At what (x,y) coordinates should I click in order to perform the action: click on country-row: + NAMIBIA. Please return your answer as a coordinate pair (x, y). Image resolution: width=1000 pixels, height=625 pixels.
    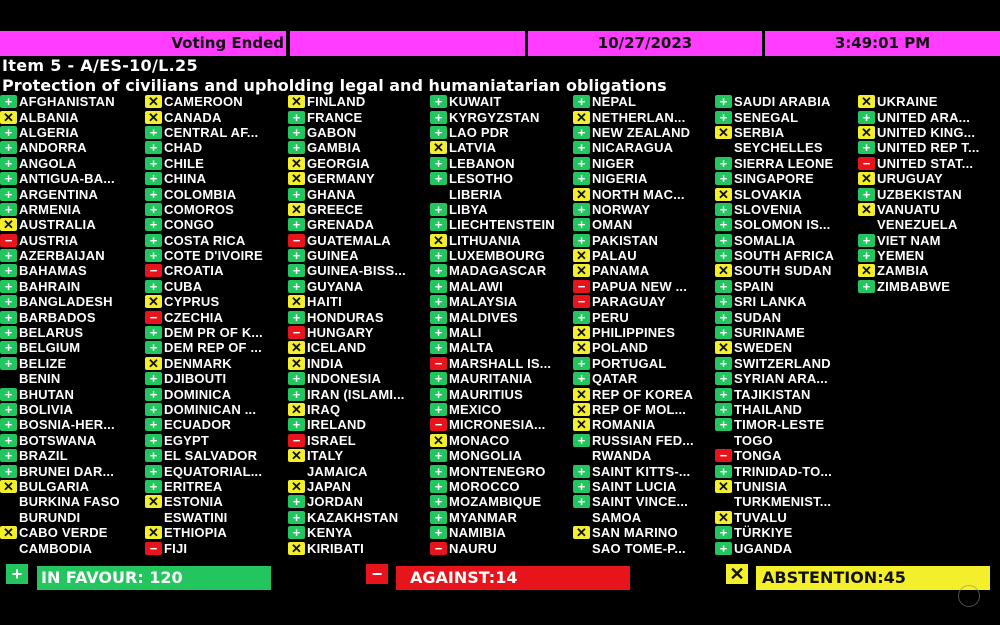
    Looking at the image, I should click on (502, 532).